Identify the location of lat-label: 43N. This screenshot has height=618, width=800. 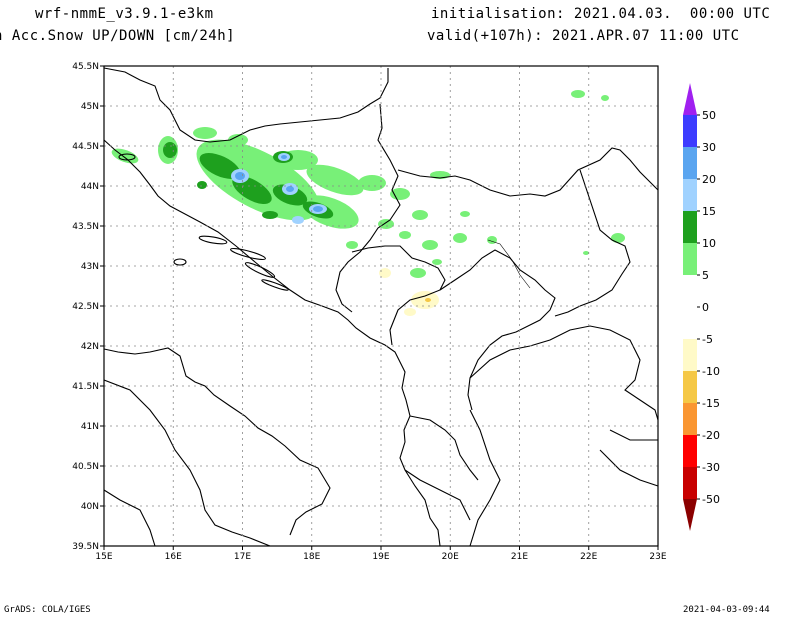
(90, 267).